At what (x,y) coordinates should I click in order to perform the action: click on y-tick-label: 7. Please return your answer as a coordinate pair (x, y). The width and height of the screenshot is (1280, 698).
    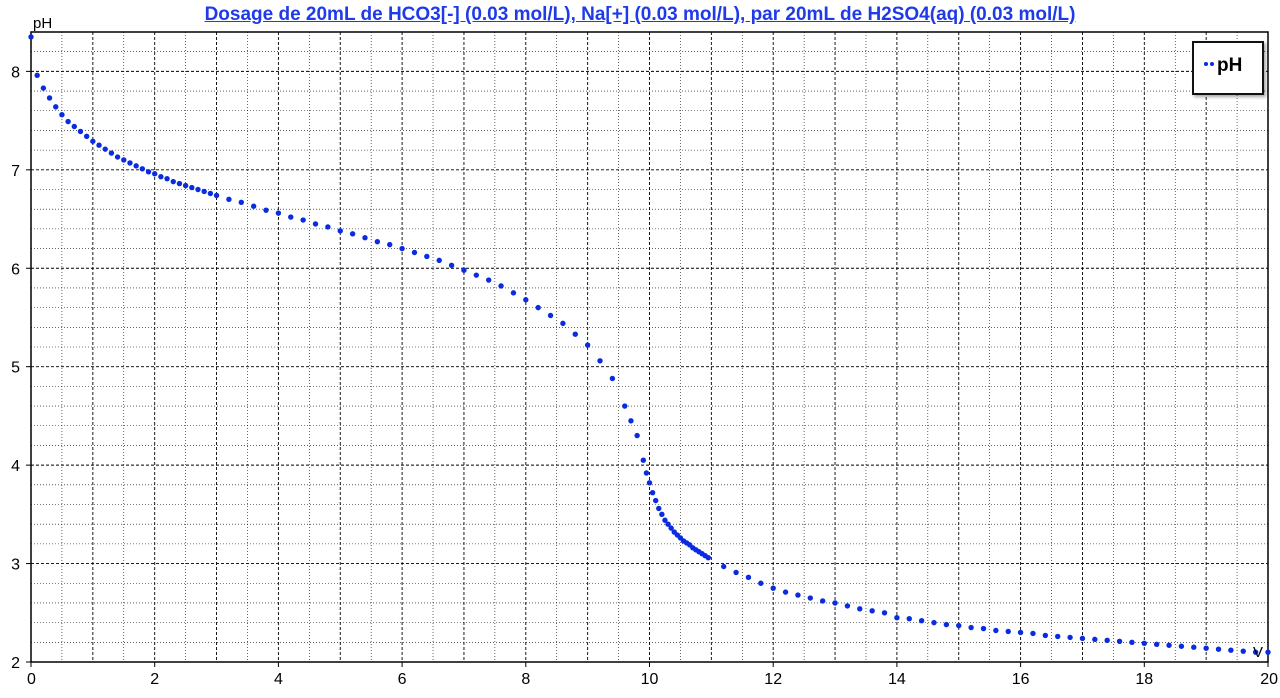
    Looking at the image, I should click on (15, 171).